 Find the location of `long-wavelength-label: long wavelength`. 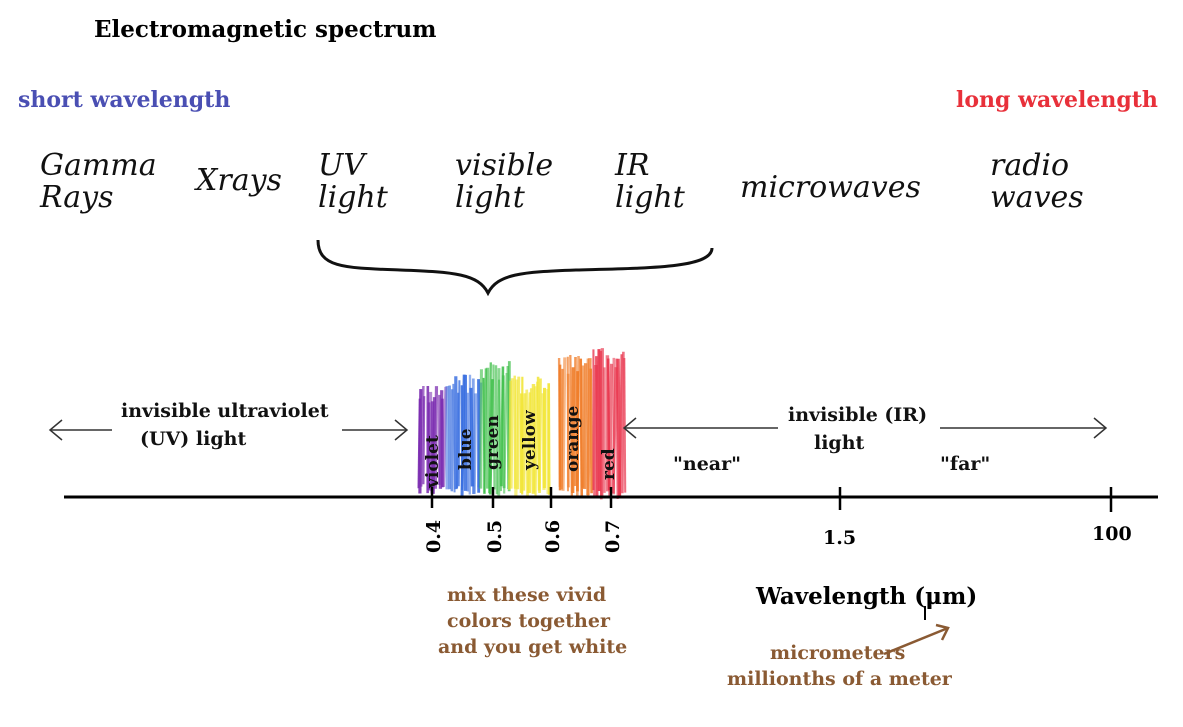

long-wavelength-label: long wavelength is located at coordinates (1057, 100).